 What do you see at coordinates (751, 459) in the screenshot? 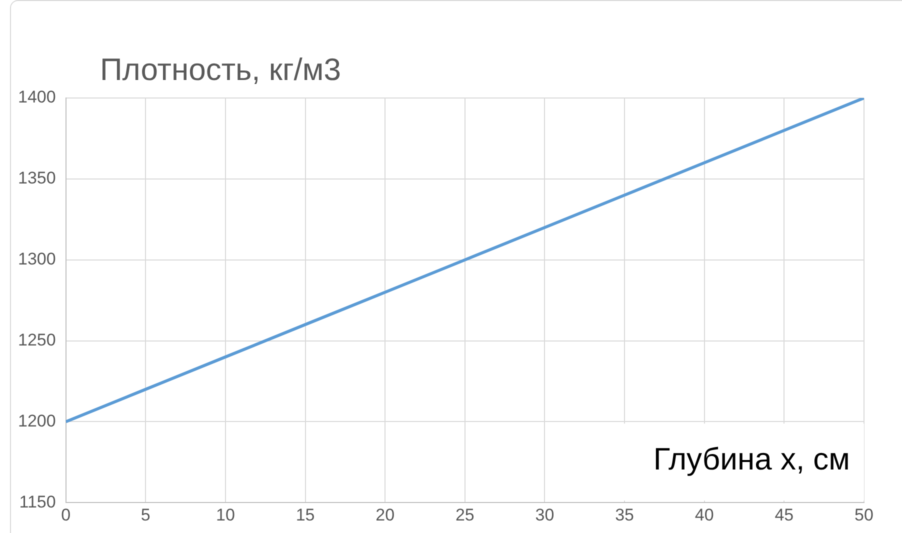
I see `x-axis-title: Глубина x, см` at bounding box center [751, 459].